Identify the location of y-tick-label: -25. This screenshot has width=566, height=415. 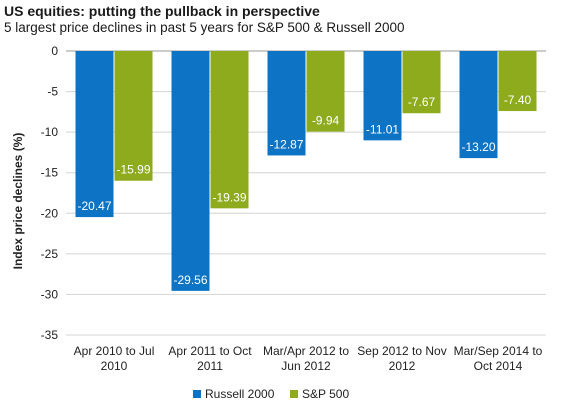
(50, 254).